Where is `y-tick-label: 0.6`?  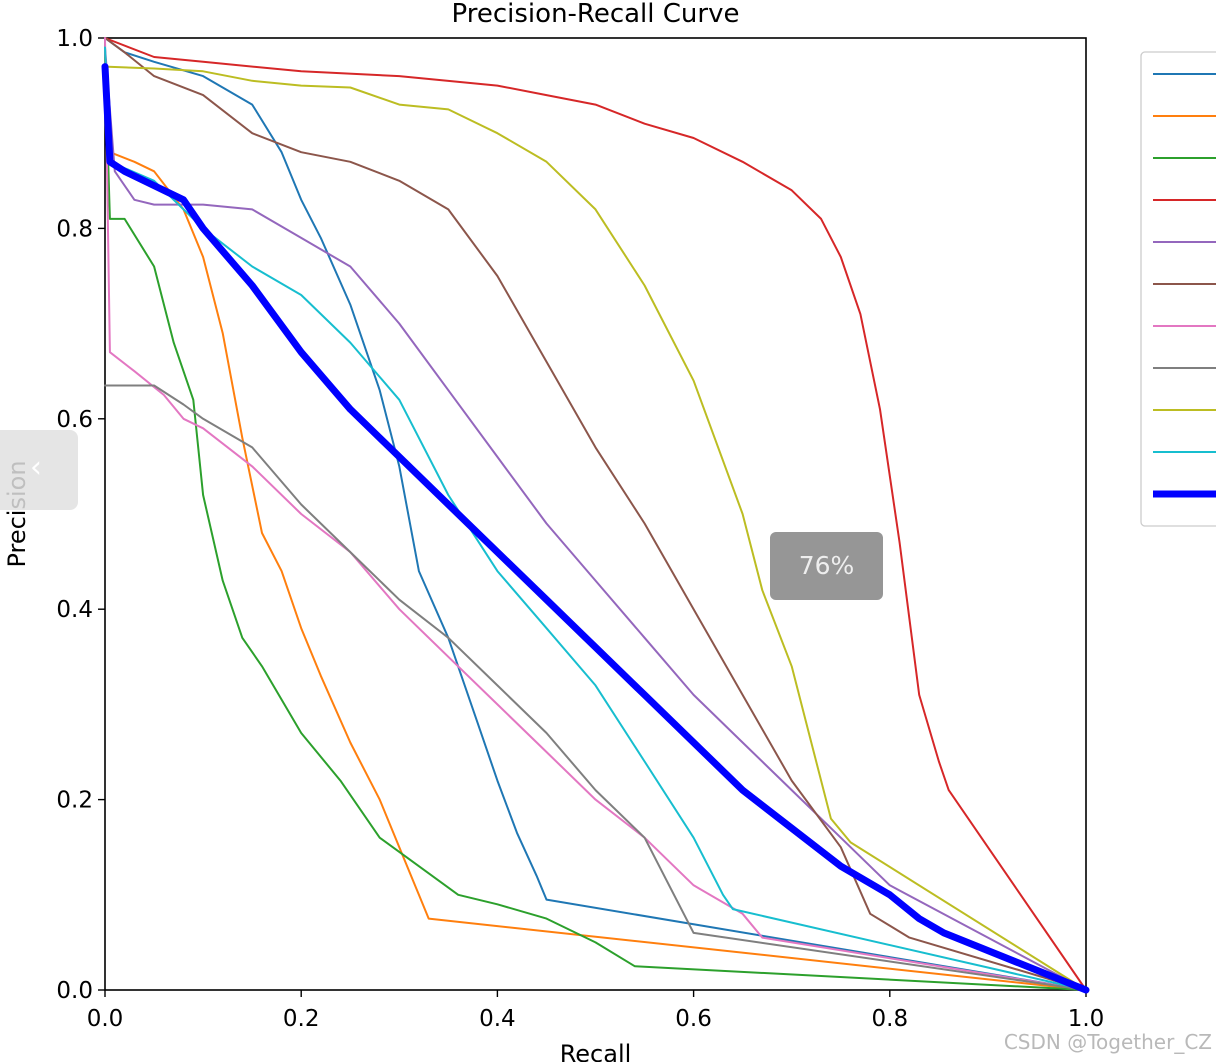
y-tick-label: 0.6 is located at coordinates (74, 420).